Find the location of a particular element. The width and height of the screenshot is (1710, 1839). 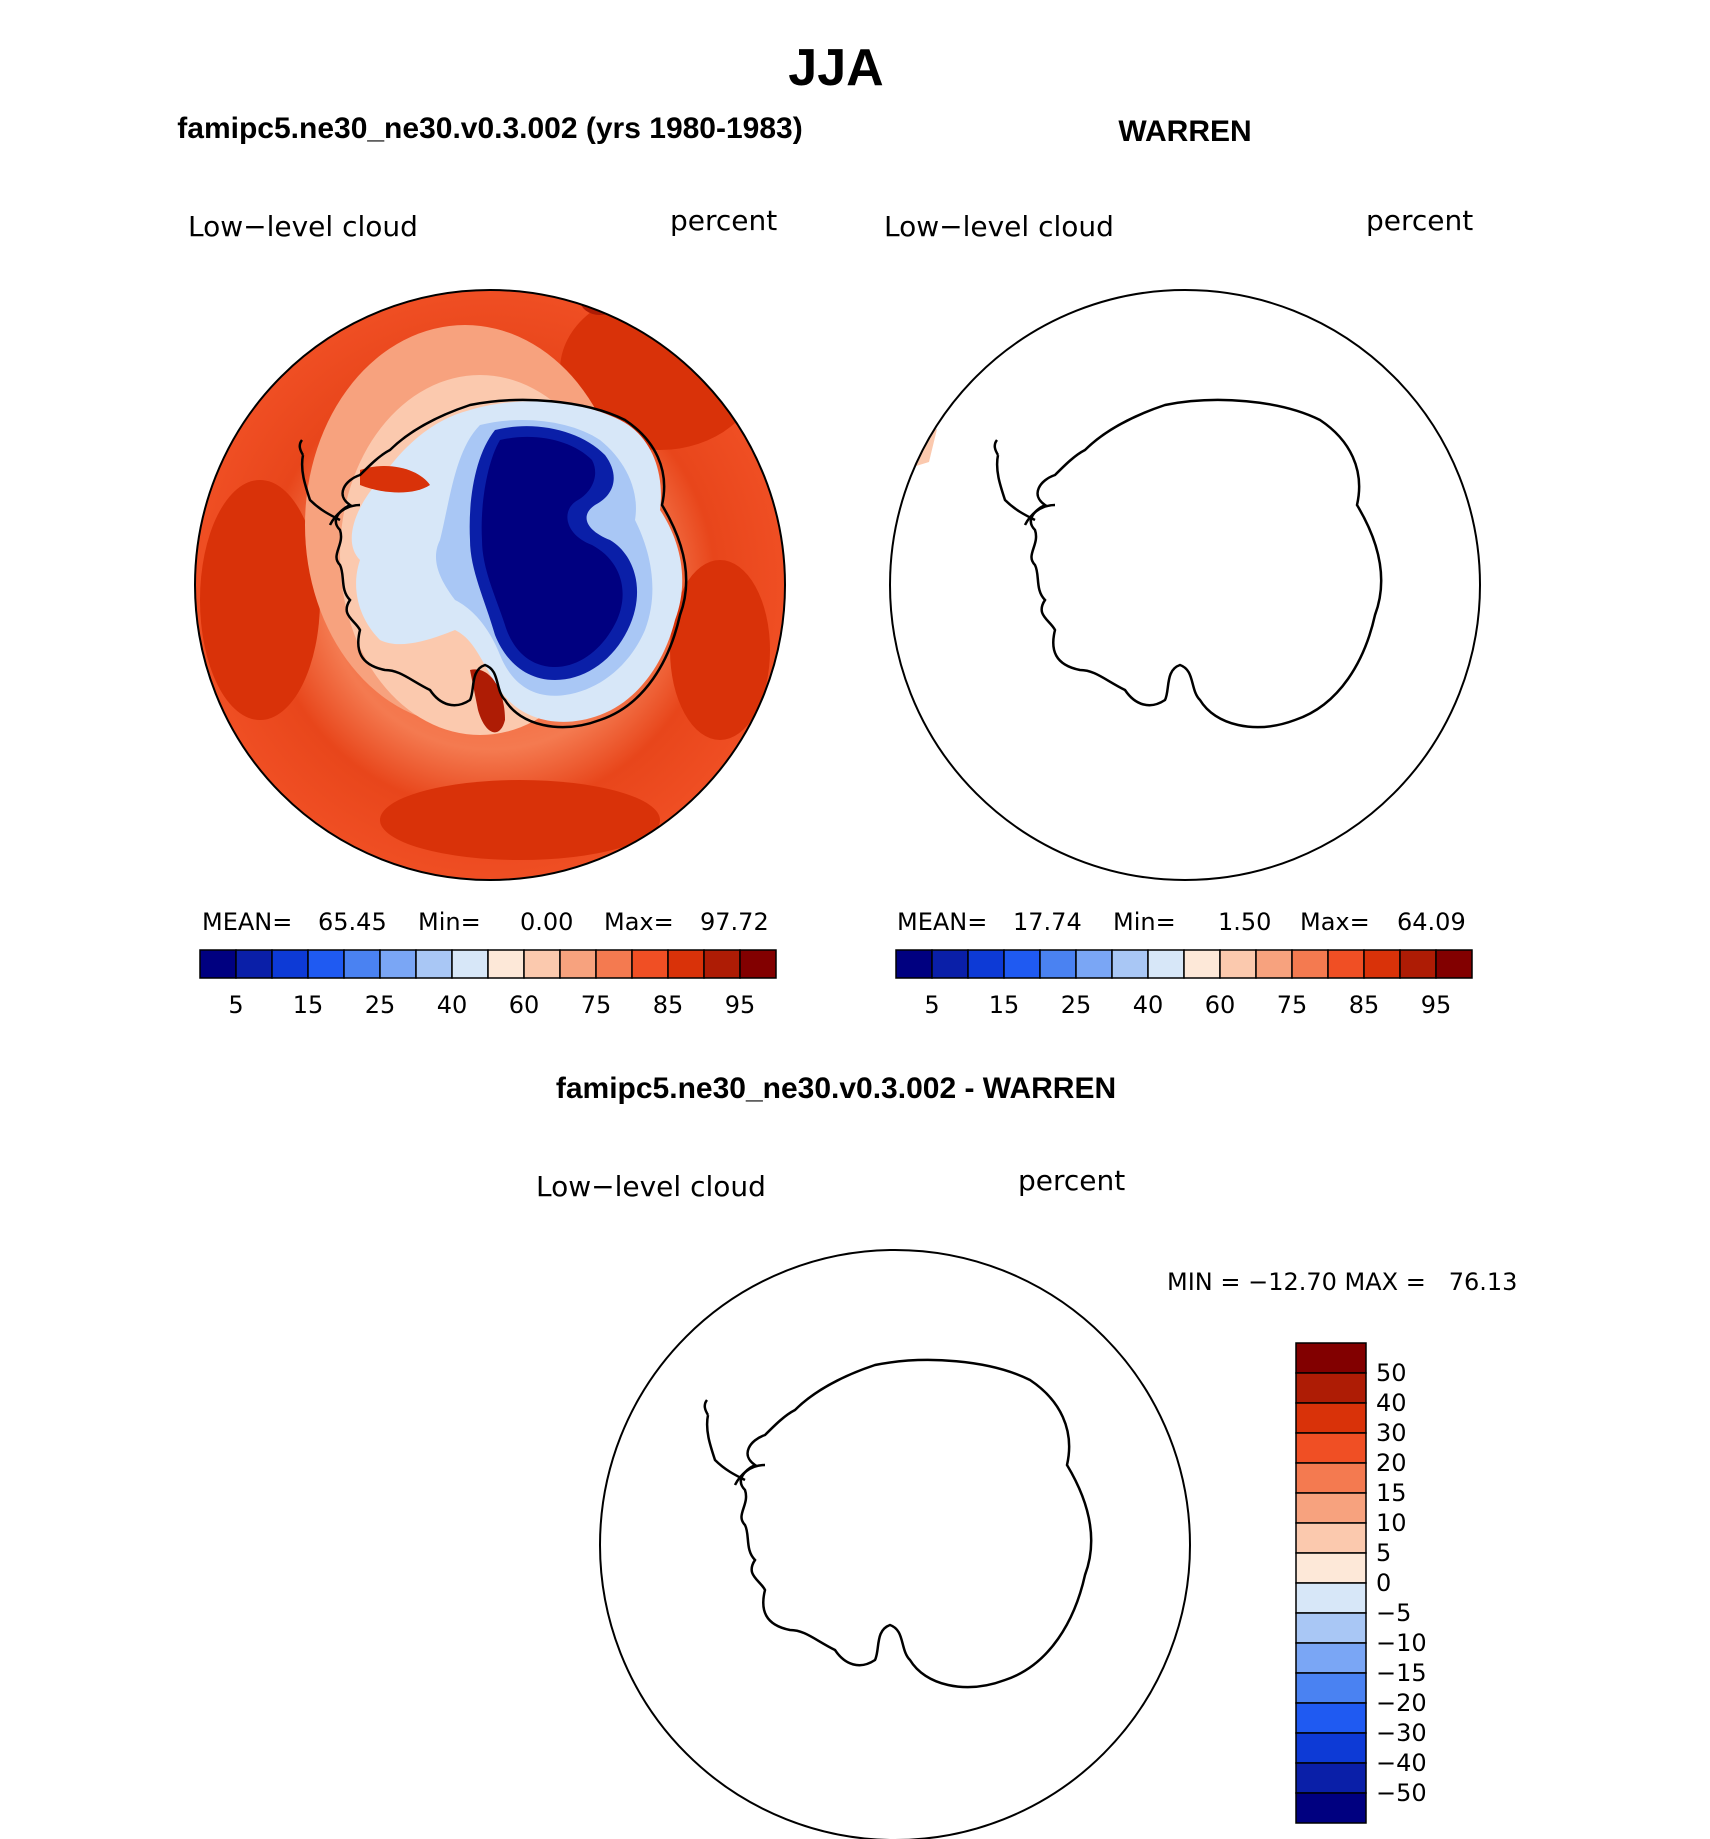

colorbar-tick-label: −10 is located at coordinates (1401, 1643).